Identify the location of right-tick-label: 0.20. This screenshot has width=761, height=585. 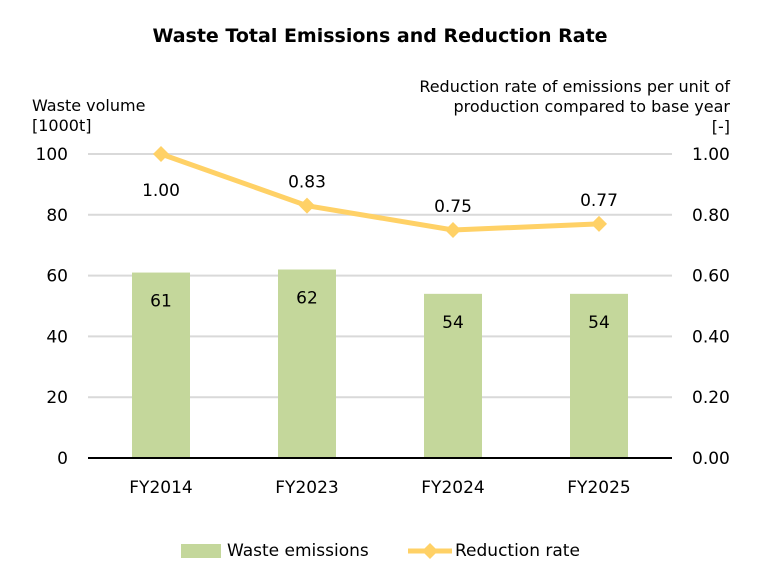
(711, 398).